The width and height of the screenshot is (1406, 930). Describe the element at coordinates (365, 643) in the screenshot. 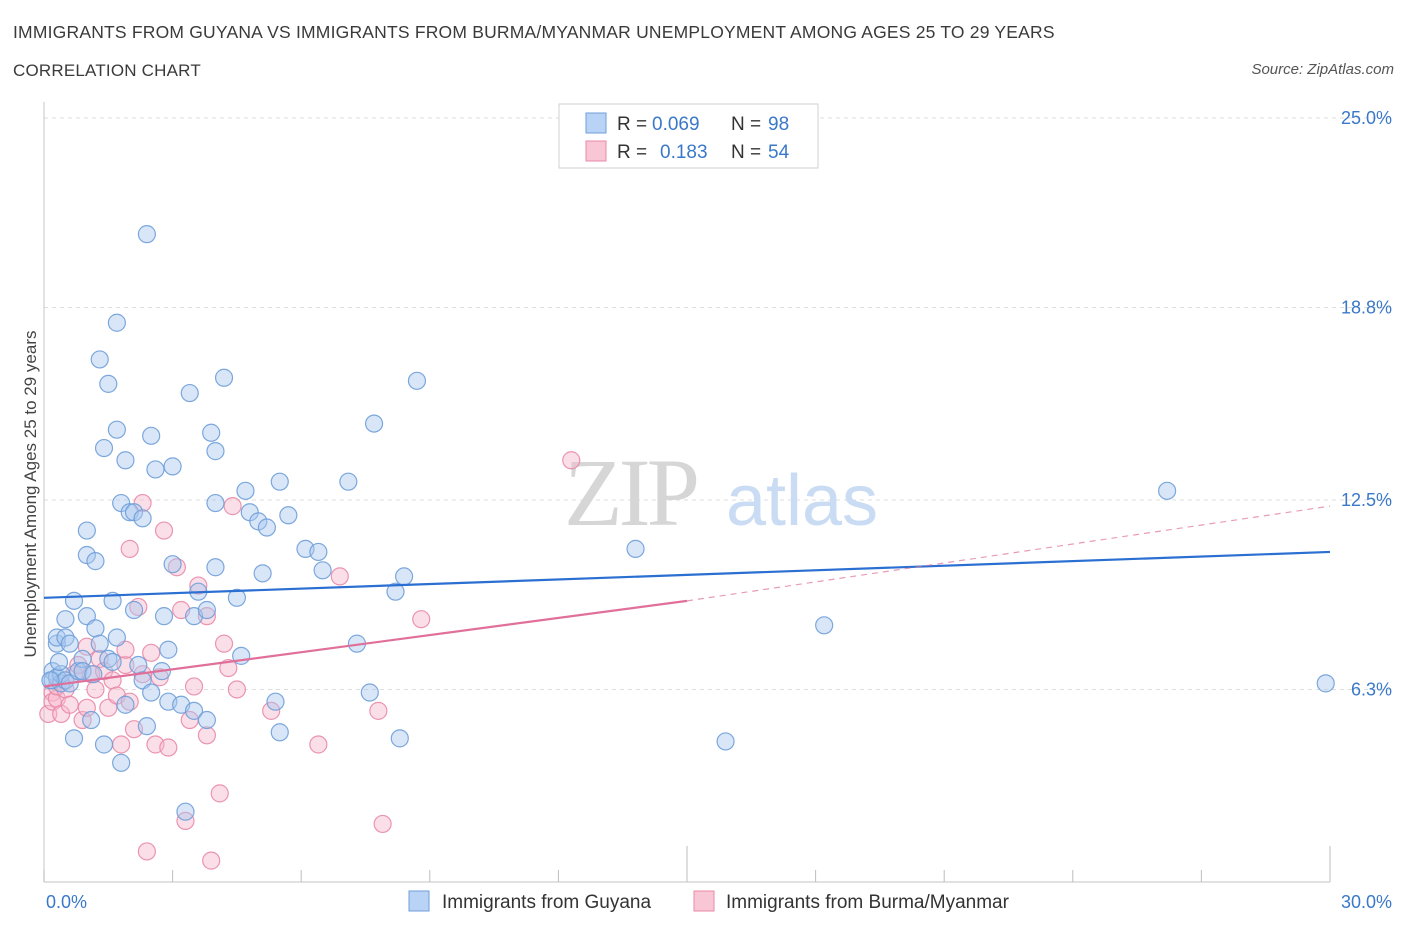

I see `trend-line-burma` at that location.